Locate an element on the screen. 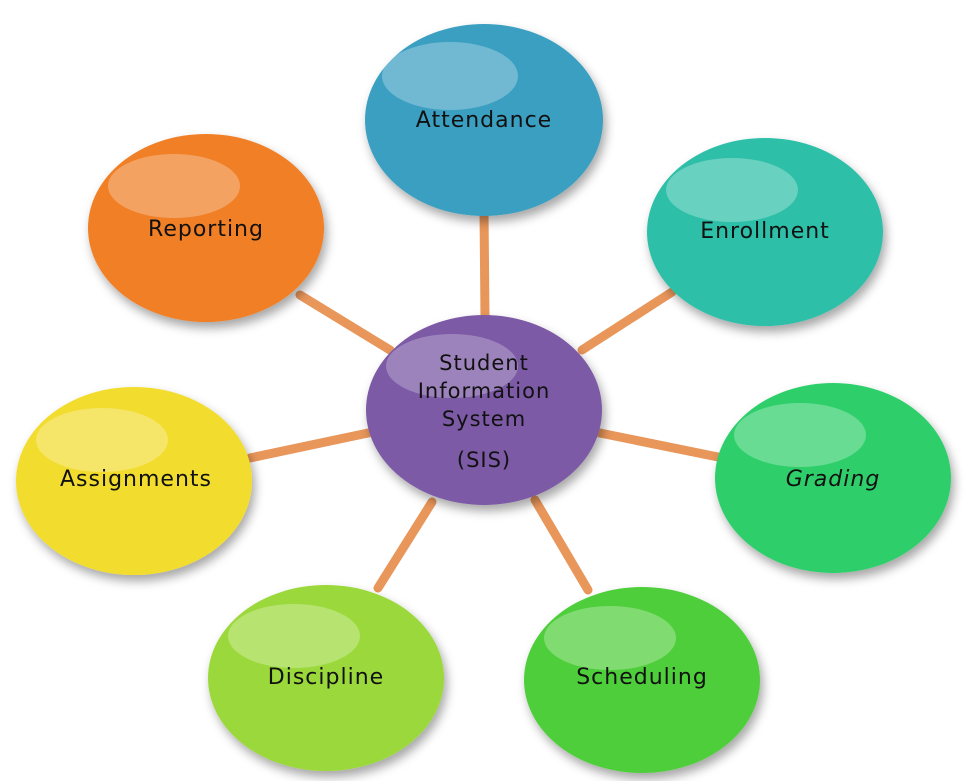 Image resolution: width=970 pixels, height=781 pixels. hub-node: Student Information System (SIS) is located at coordinates (484, 410).